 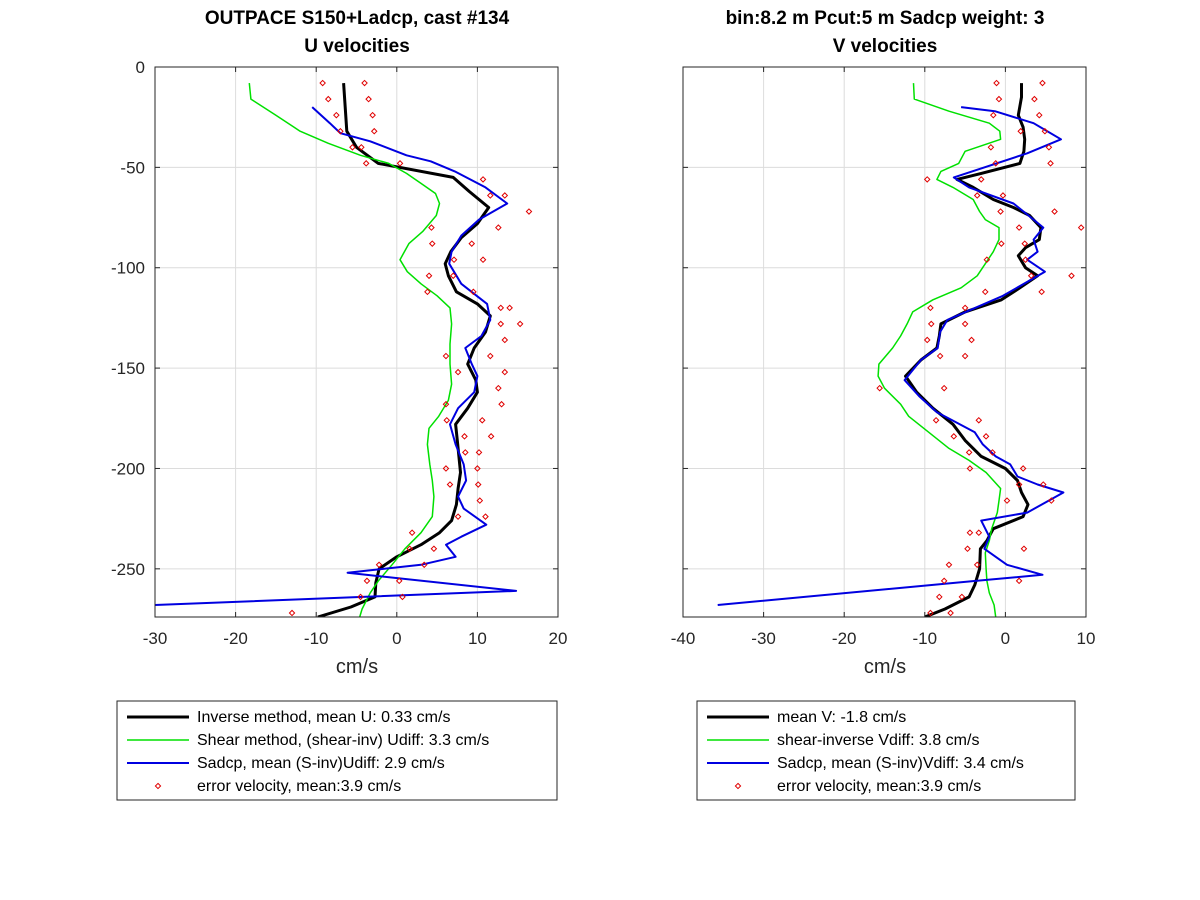 What do you see at coordinates (939, 350) in the screenshot?
I see `v-series-1-line` at bounding box center [939, 350].